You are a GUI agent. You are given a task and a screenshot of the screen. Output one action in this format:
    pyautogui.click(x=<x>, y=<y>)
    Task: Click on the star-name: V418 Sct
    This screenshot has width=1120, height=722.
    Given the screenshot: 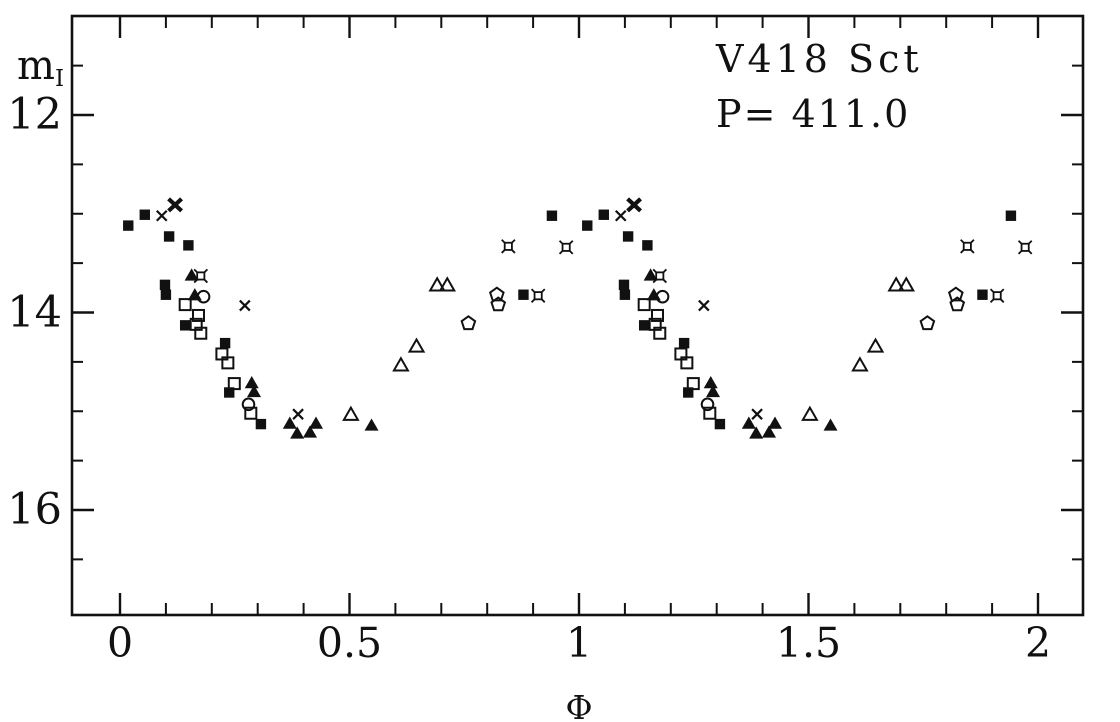 What is the action you would take?
    pyautogui.click(x=819, y=59)
    